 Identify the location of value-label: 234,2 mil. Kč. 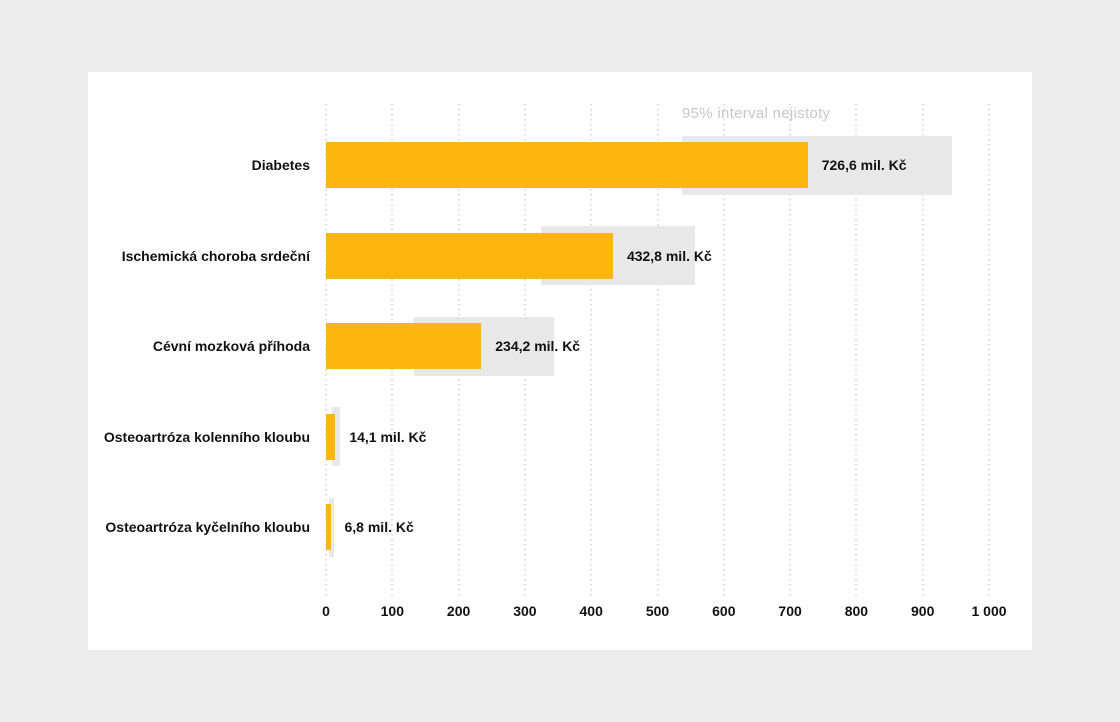
(538, 346).